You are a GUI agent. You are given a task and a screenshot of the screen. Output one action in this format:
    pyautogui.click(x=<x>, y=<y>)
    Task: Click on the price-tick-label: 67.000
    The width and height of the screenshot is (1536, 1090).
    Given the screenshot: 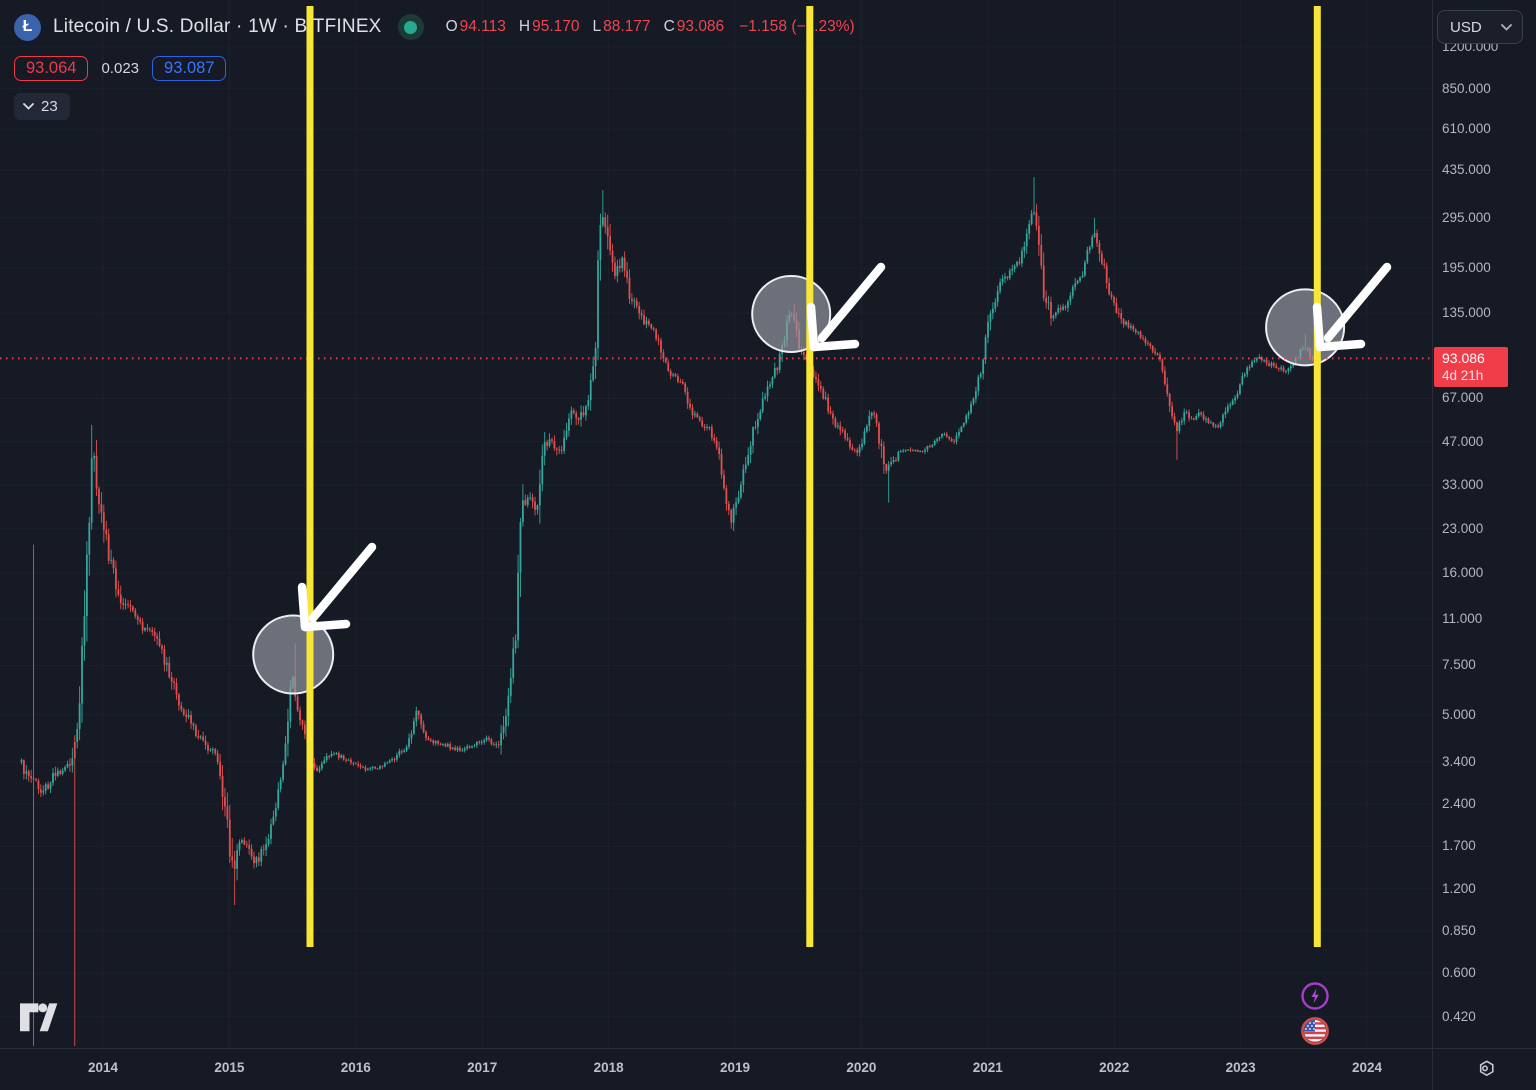 What is the action you would take?
    pyautogui.click(x=1463, y=398)
    